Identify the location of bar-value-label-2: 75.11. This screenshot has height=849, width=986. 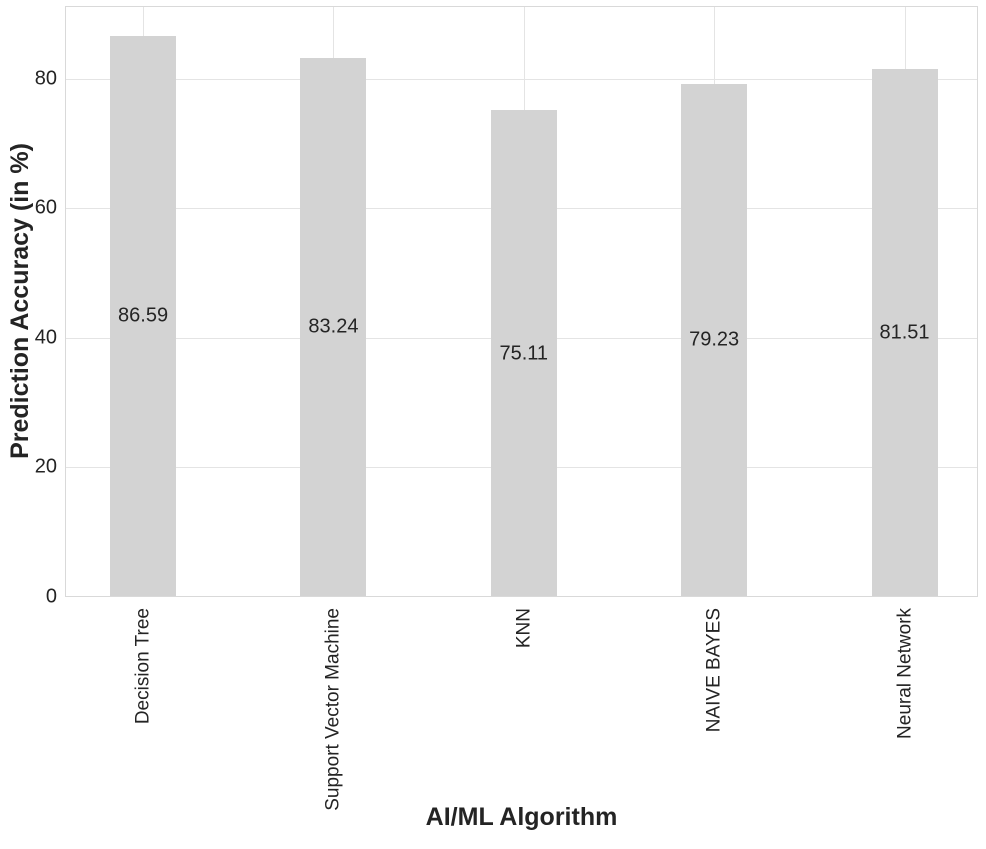
(524, 353).